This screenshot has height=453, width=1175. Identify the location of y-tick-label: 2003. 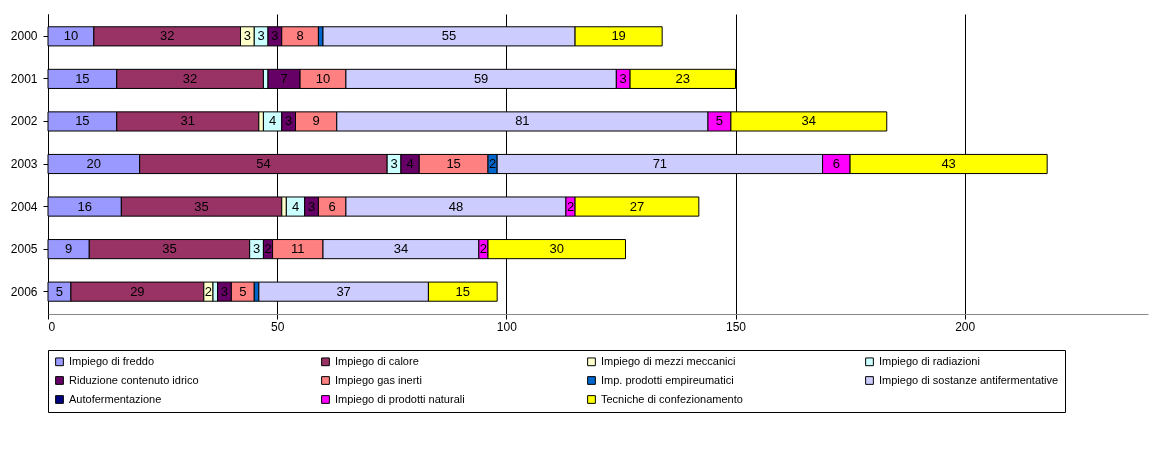
(24, 164).